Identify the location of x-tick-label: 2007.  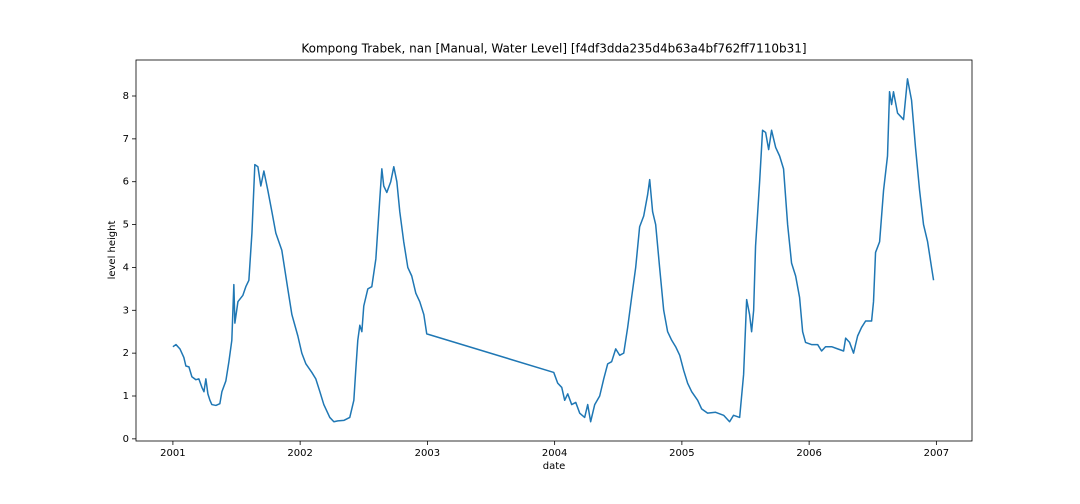
(936, 453).